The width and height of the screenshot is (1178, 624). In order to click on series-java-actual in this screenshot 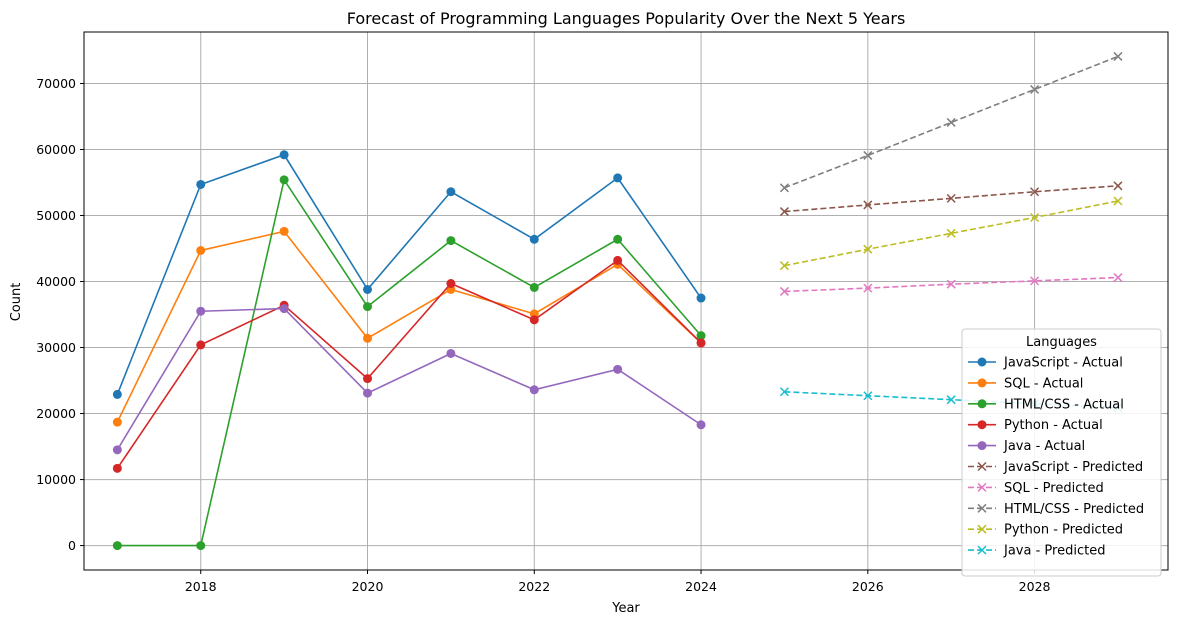, I will do `click(409, 379)`.